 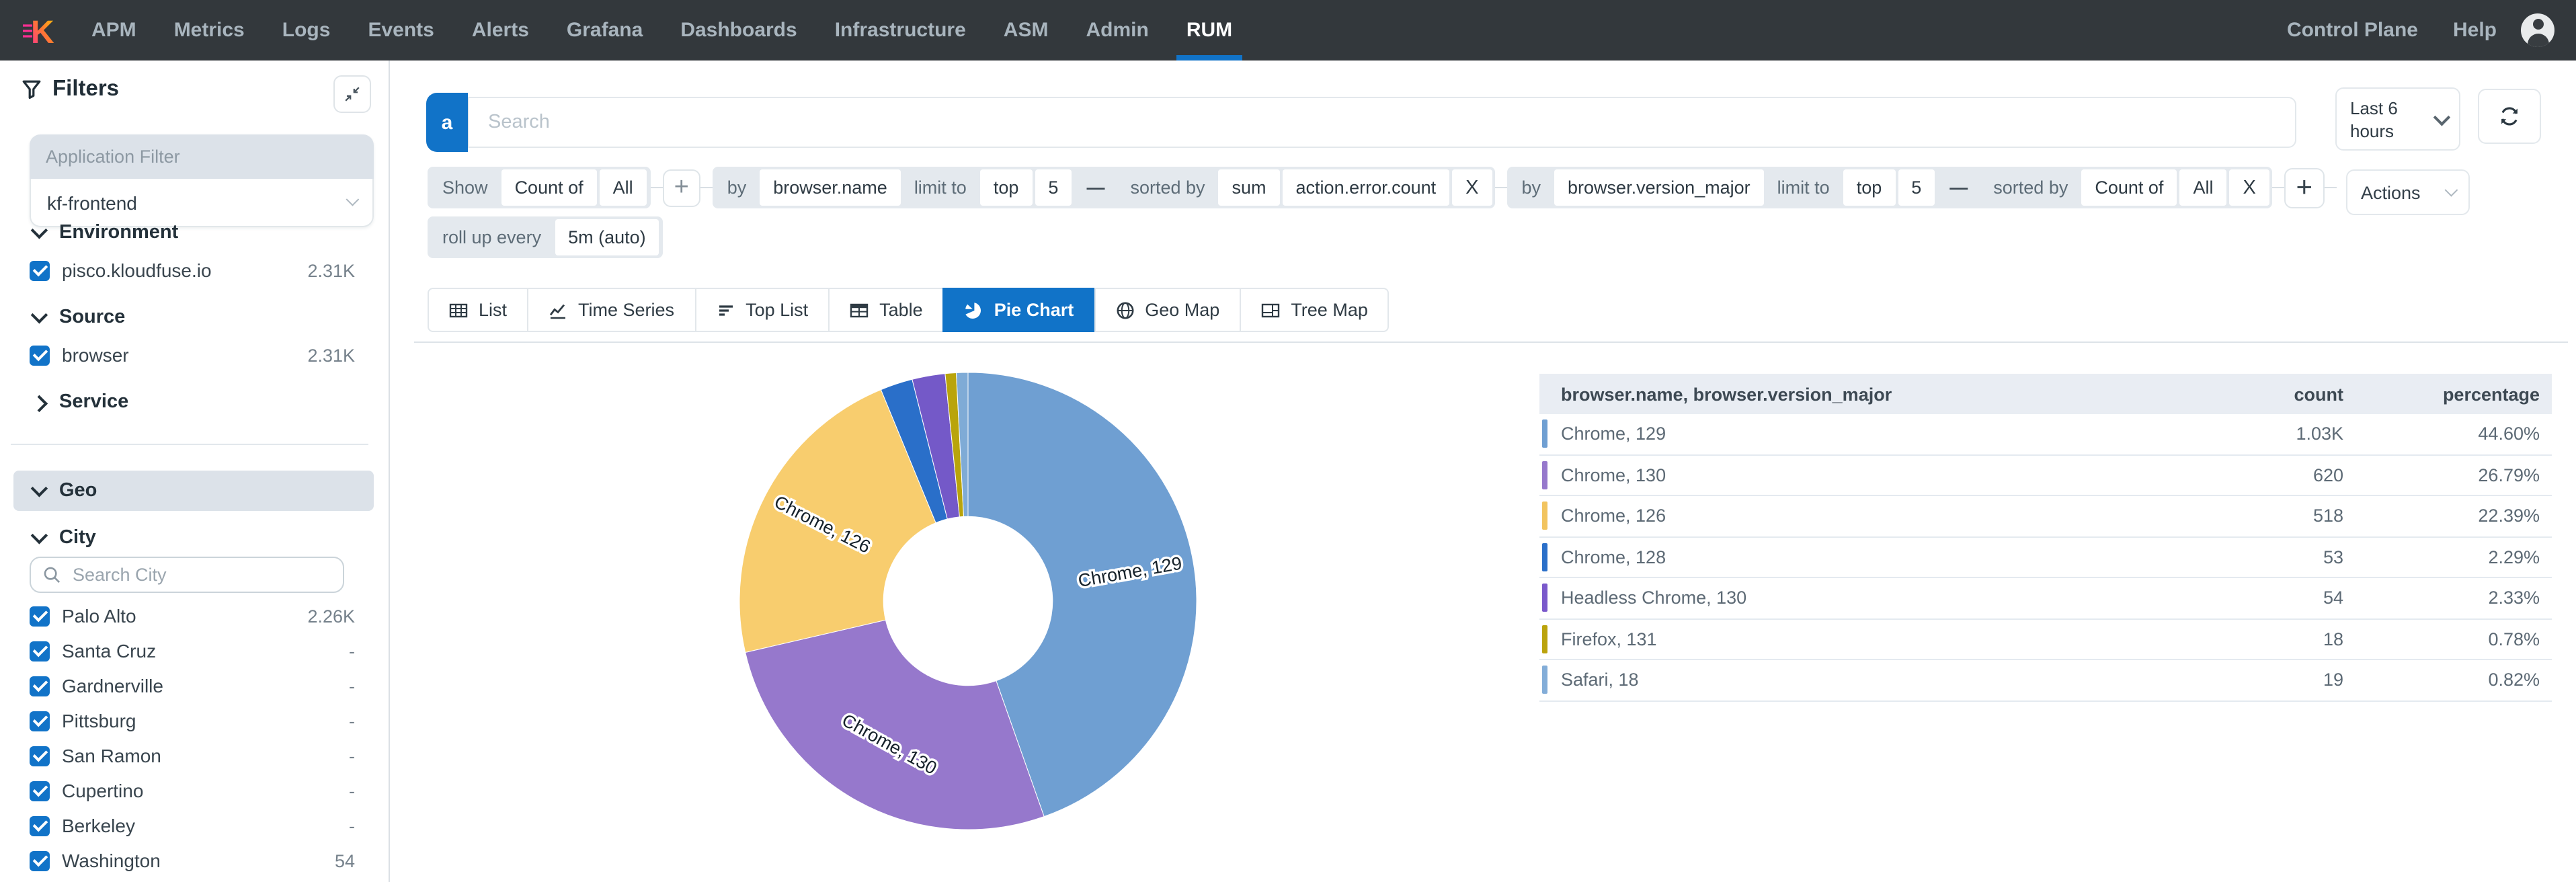 What do you see at coordinates (1654, 598) in the screenshot?
I see `row-name: Headless Chrome, 130` at bounding box center [1654, 598].